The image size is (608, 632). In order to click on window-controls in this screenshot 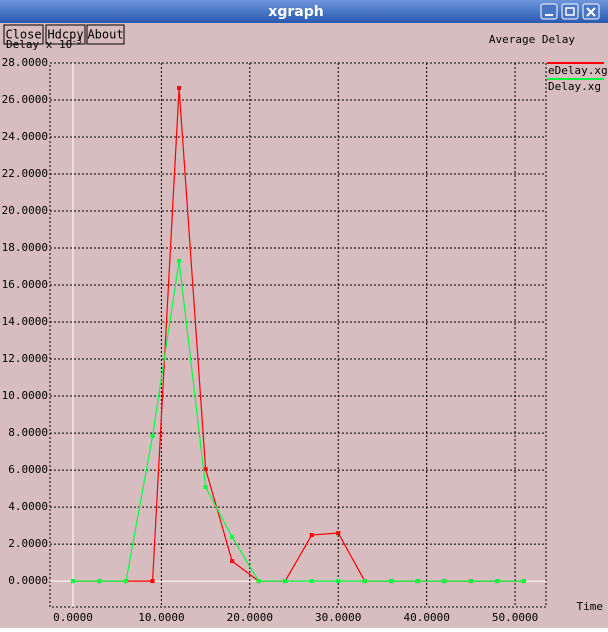, I will do `click(570, 11)`.